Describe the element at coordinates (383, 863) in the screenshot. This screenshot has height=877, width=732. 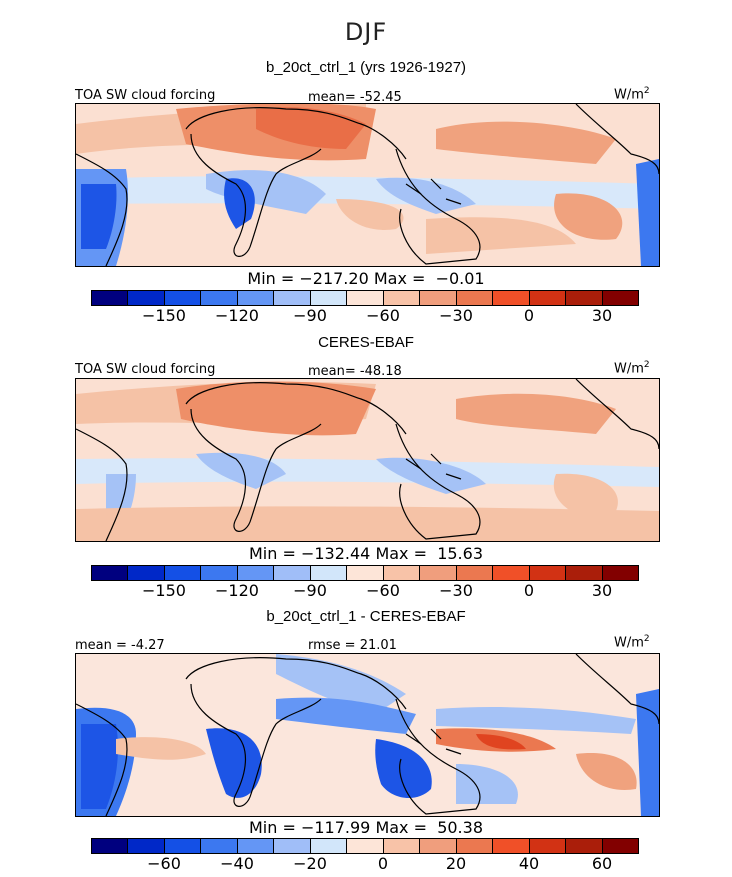
I see `panel-3-tick: 0` at that location.